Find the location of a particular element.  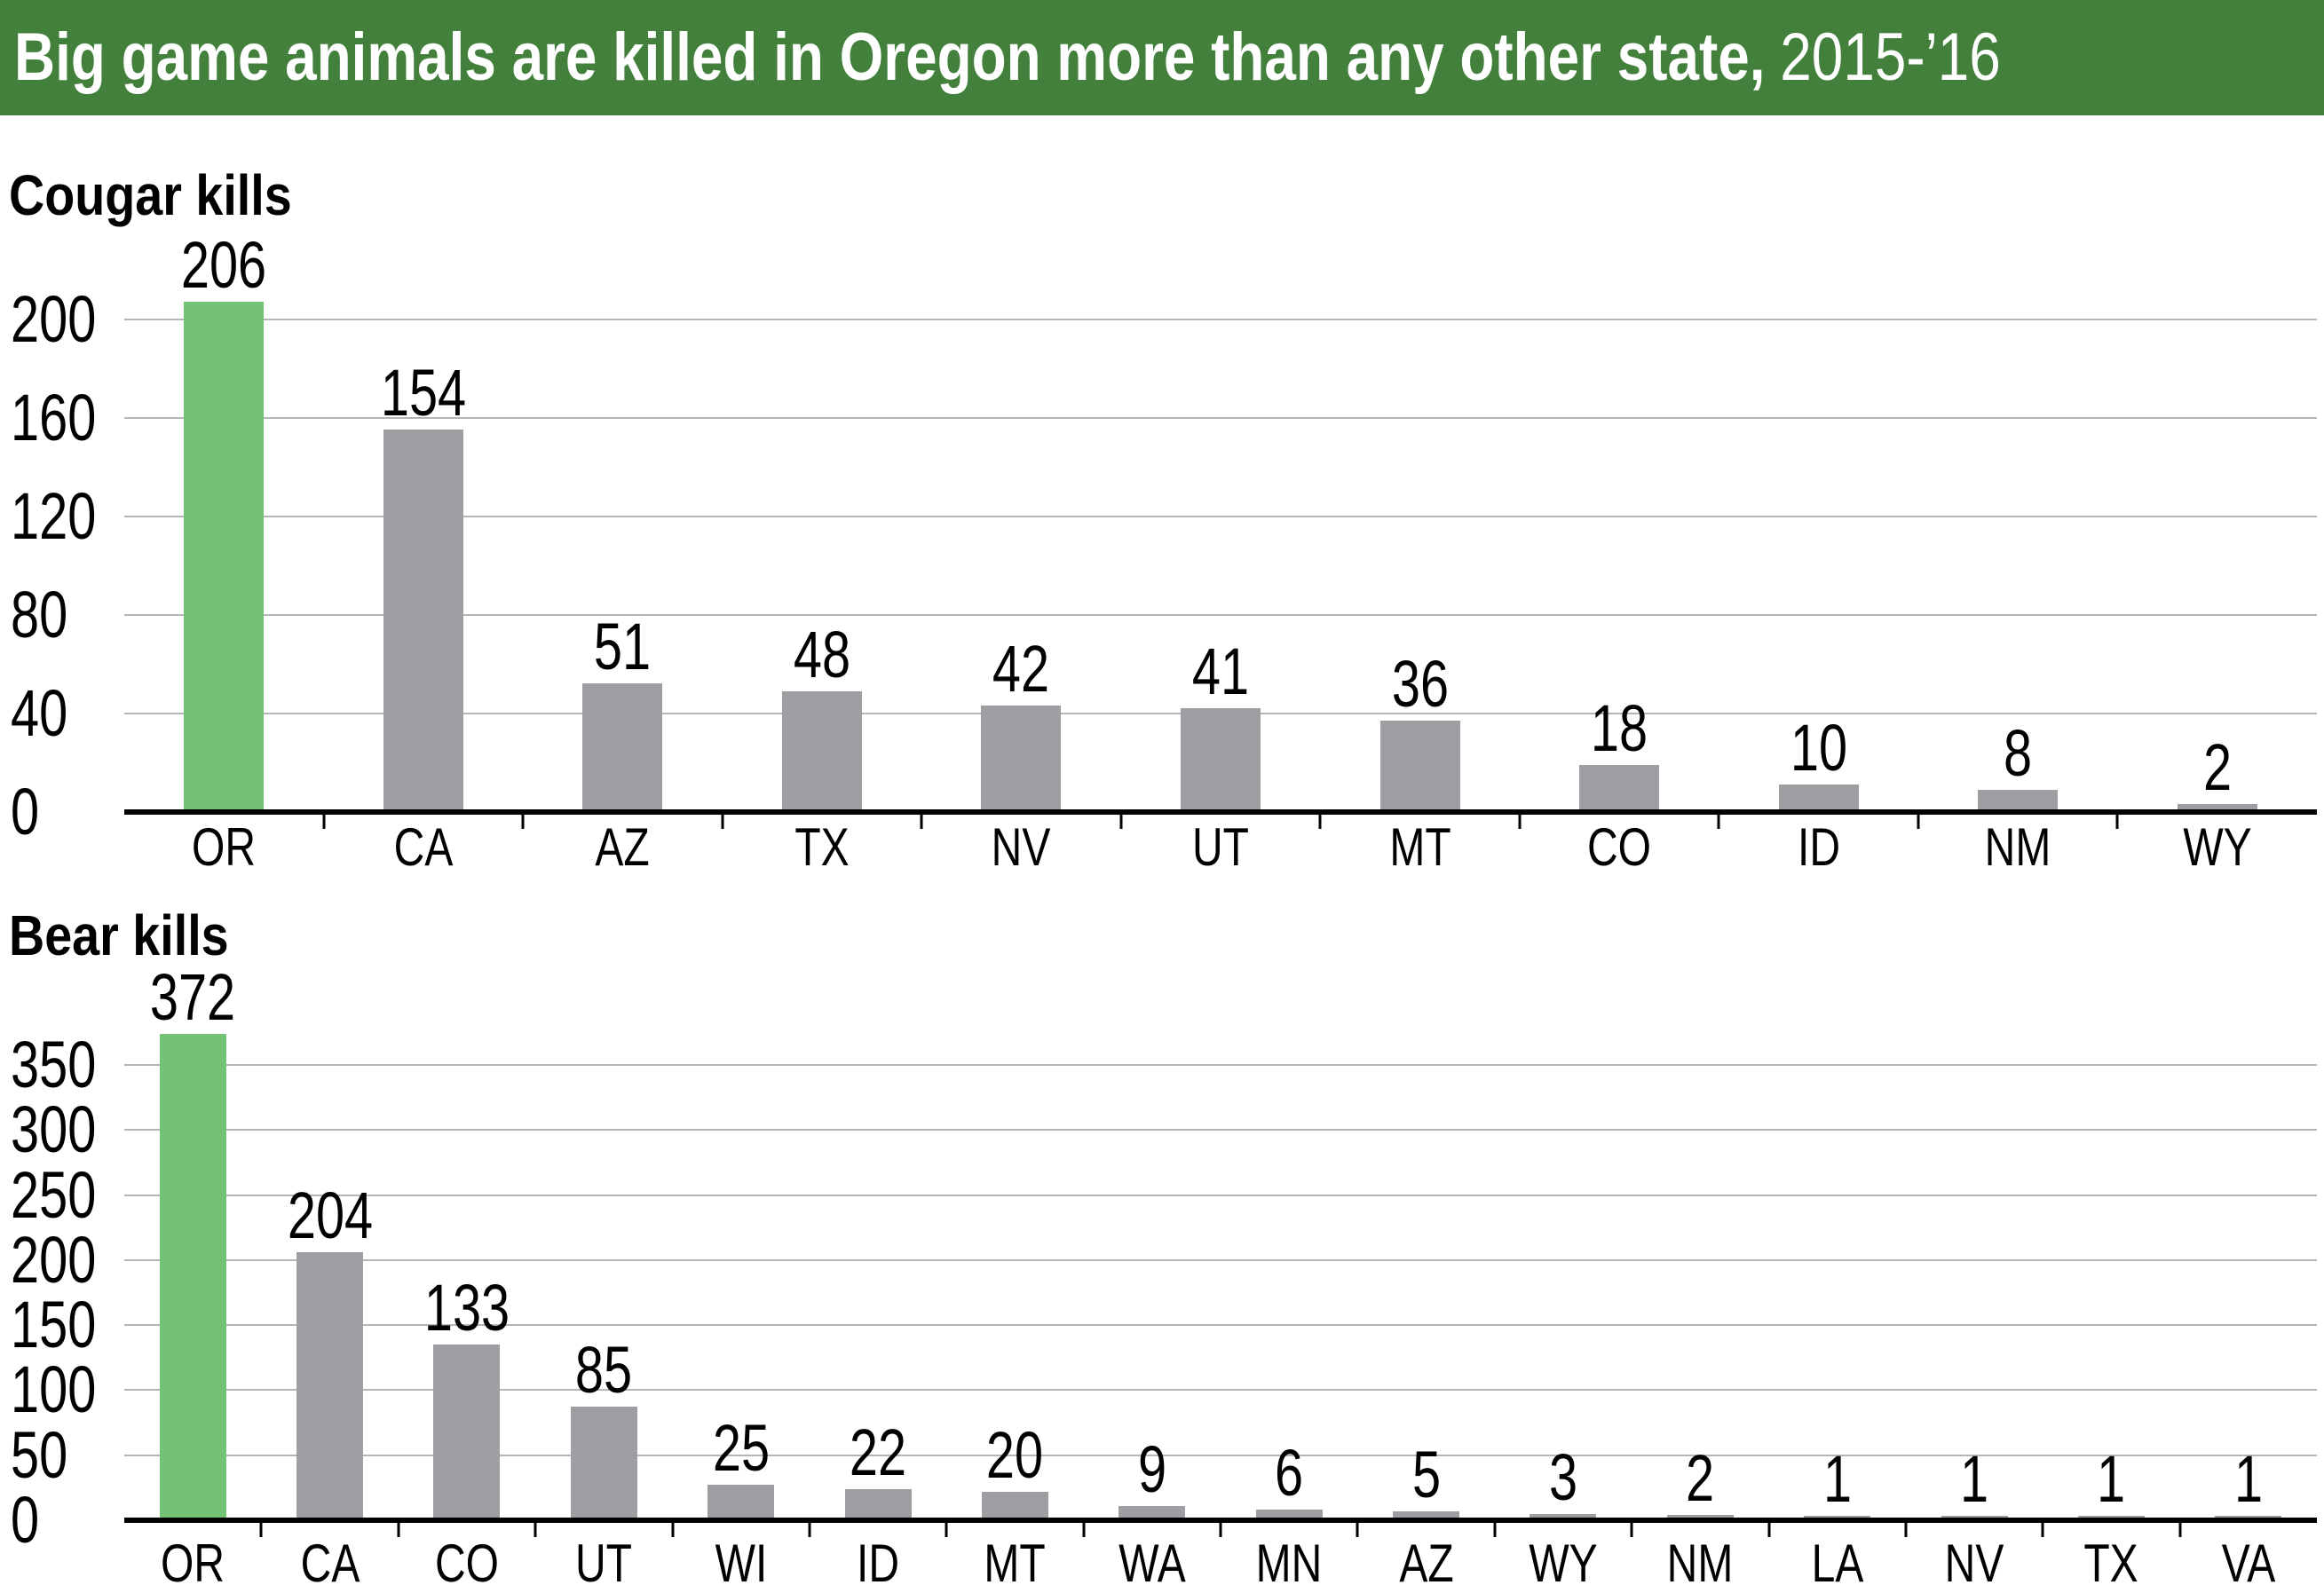

bar-value-label: 48 is located at coordinates (822, 654).